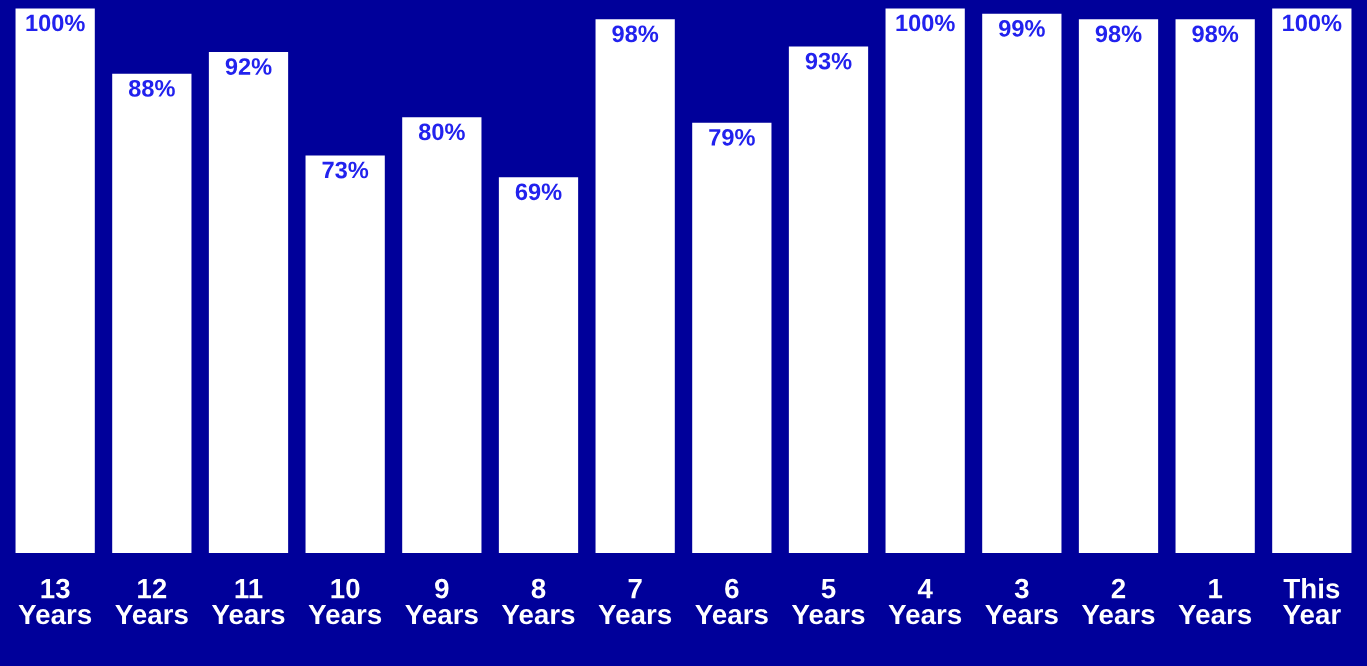 Image resolution: width=1367 pixels, height=666 pixels. I want to click on data-label: 79%, so click(732, 137).